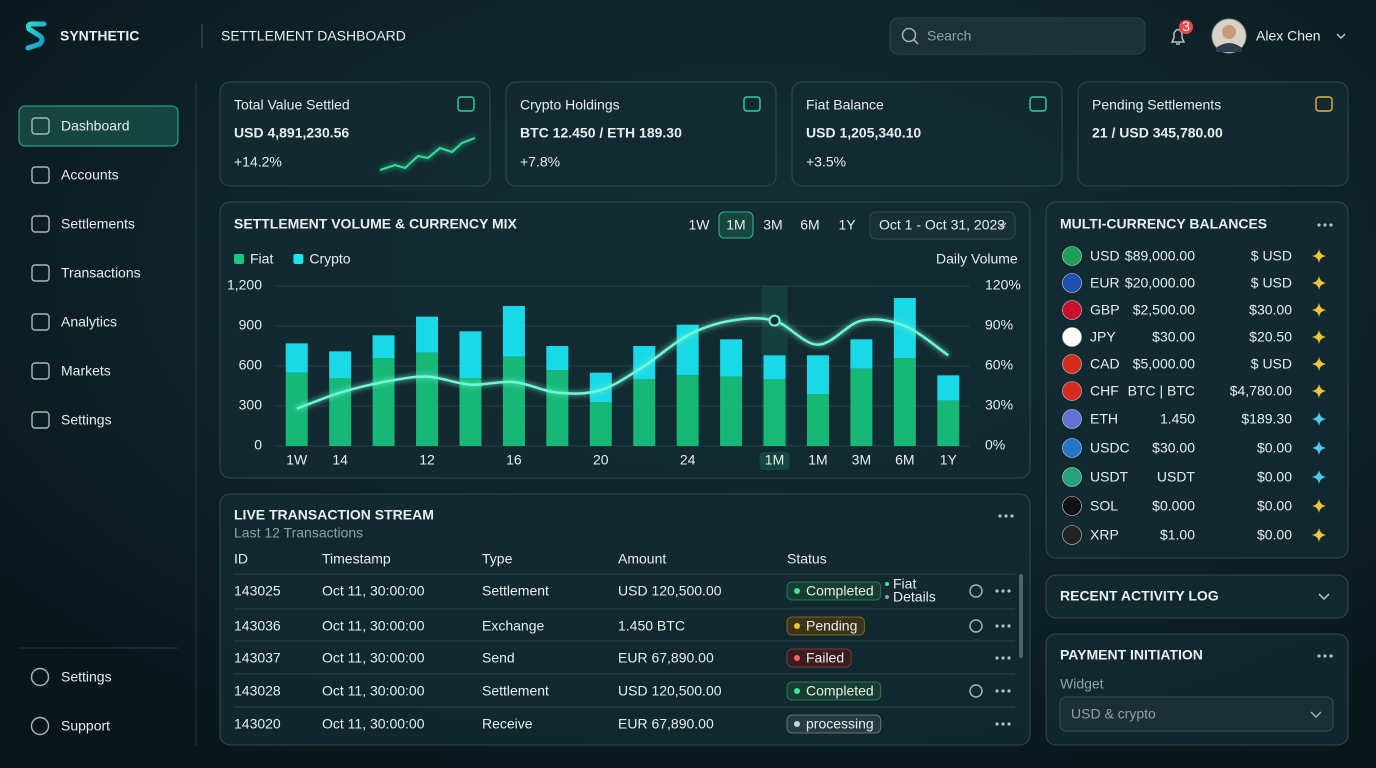  I want to click on nav-item: Dashboard, so click(95, 126).